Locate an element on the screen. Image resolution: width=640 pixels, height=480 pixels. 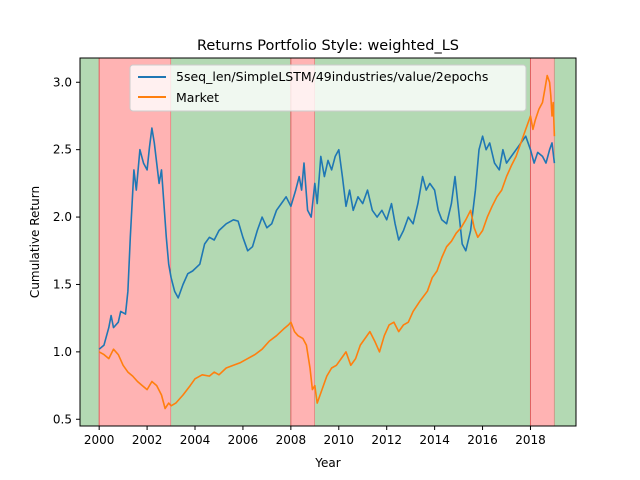
x-tick-label: 2006 is located at coordinates (243, 440).